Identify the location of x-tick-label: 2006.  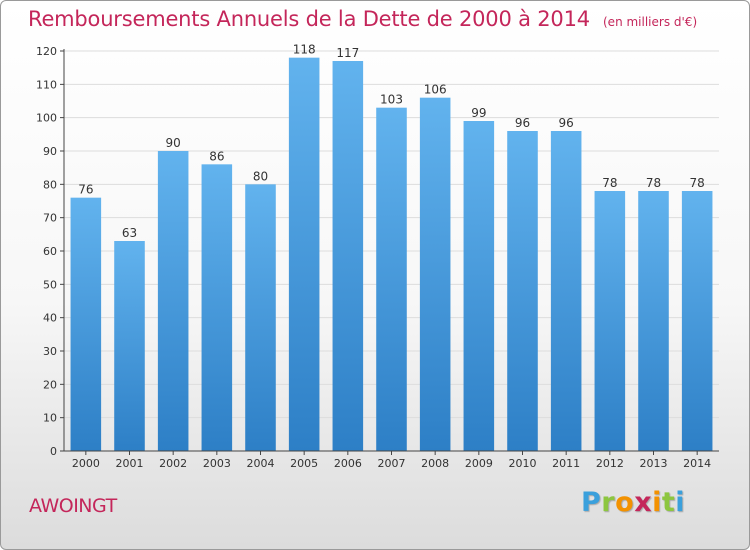
(348, 463).